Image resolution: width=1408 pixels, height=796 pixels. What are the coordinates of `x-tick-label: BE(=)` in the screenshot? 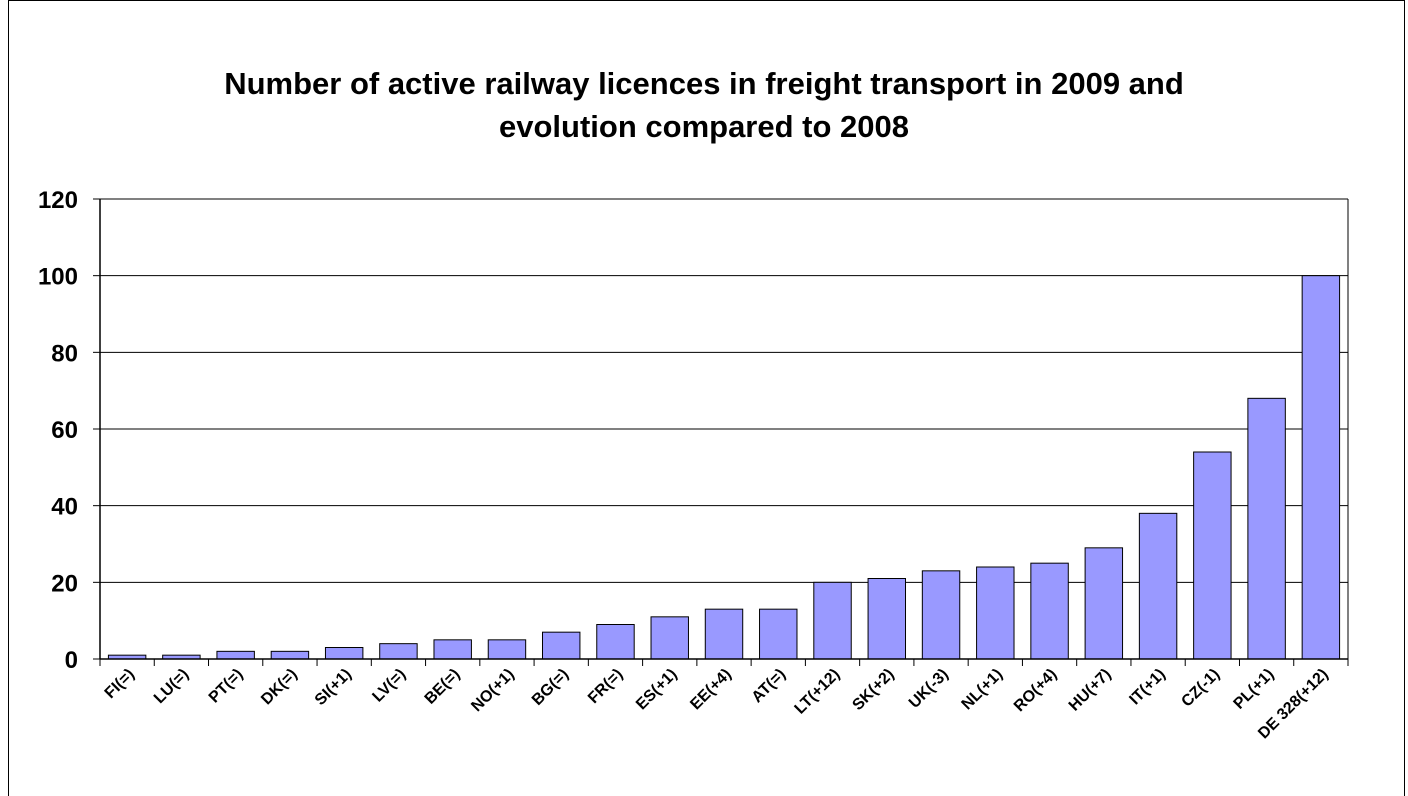 It's located at (443, 687).